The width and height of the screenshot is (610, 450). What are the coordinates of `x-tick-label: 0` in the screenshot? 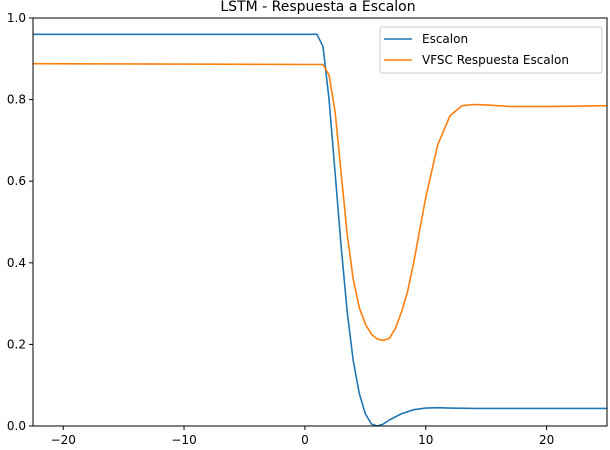 It's located at (305, 440).